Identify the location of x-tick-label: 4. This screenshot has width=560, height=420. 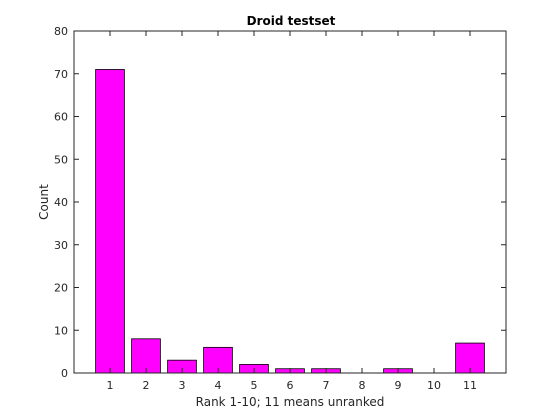
(218, 385).